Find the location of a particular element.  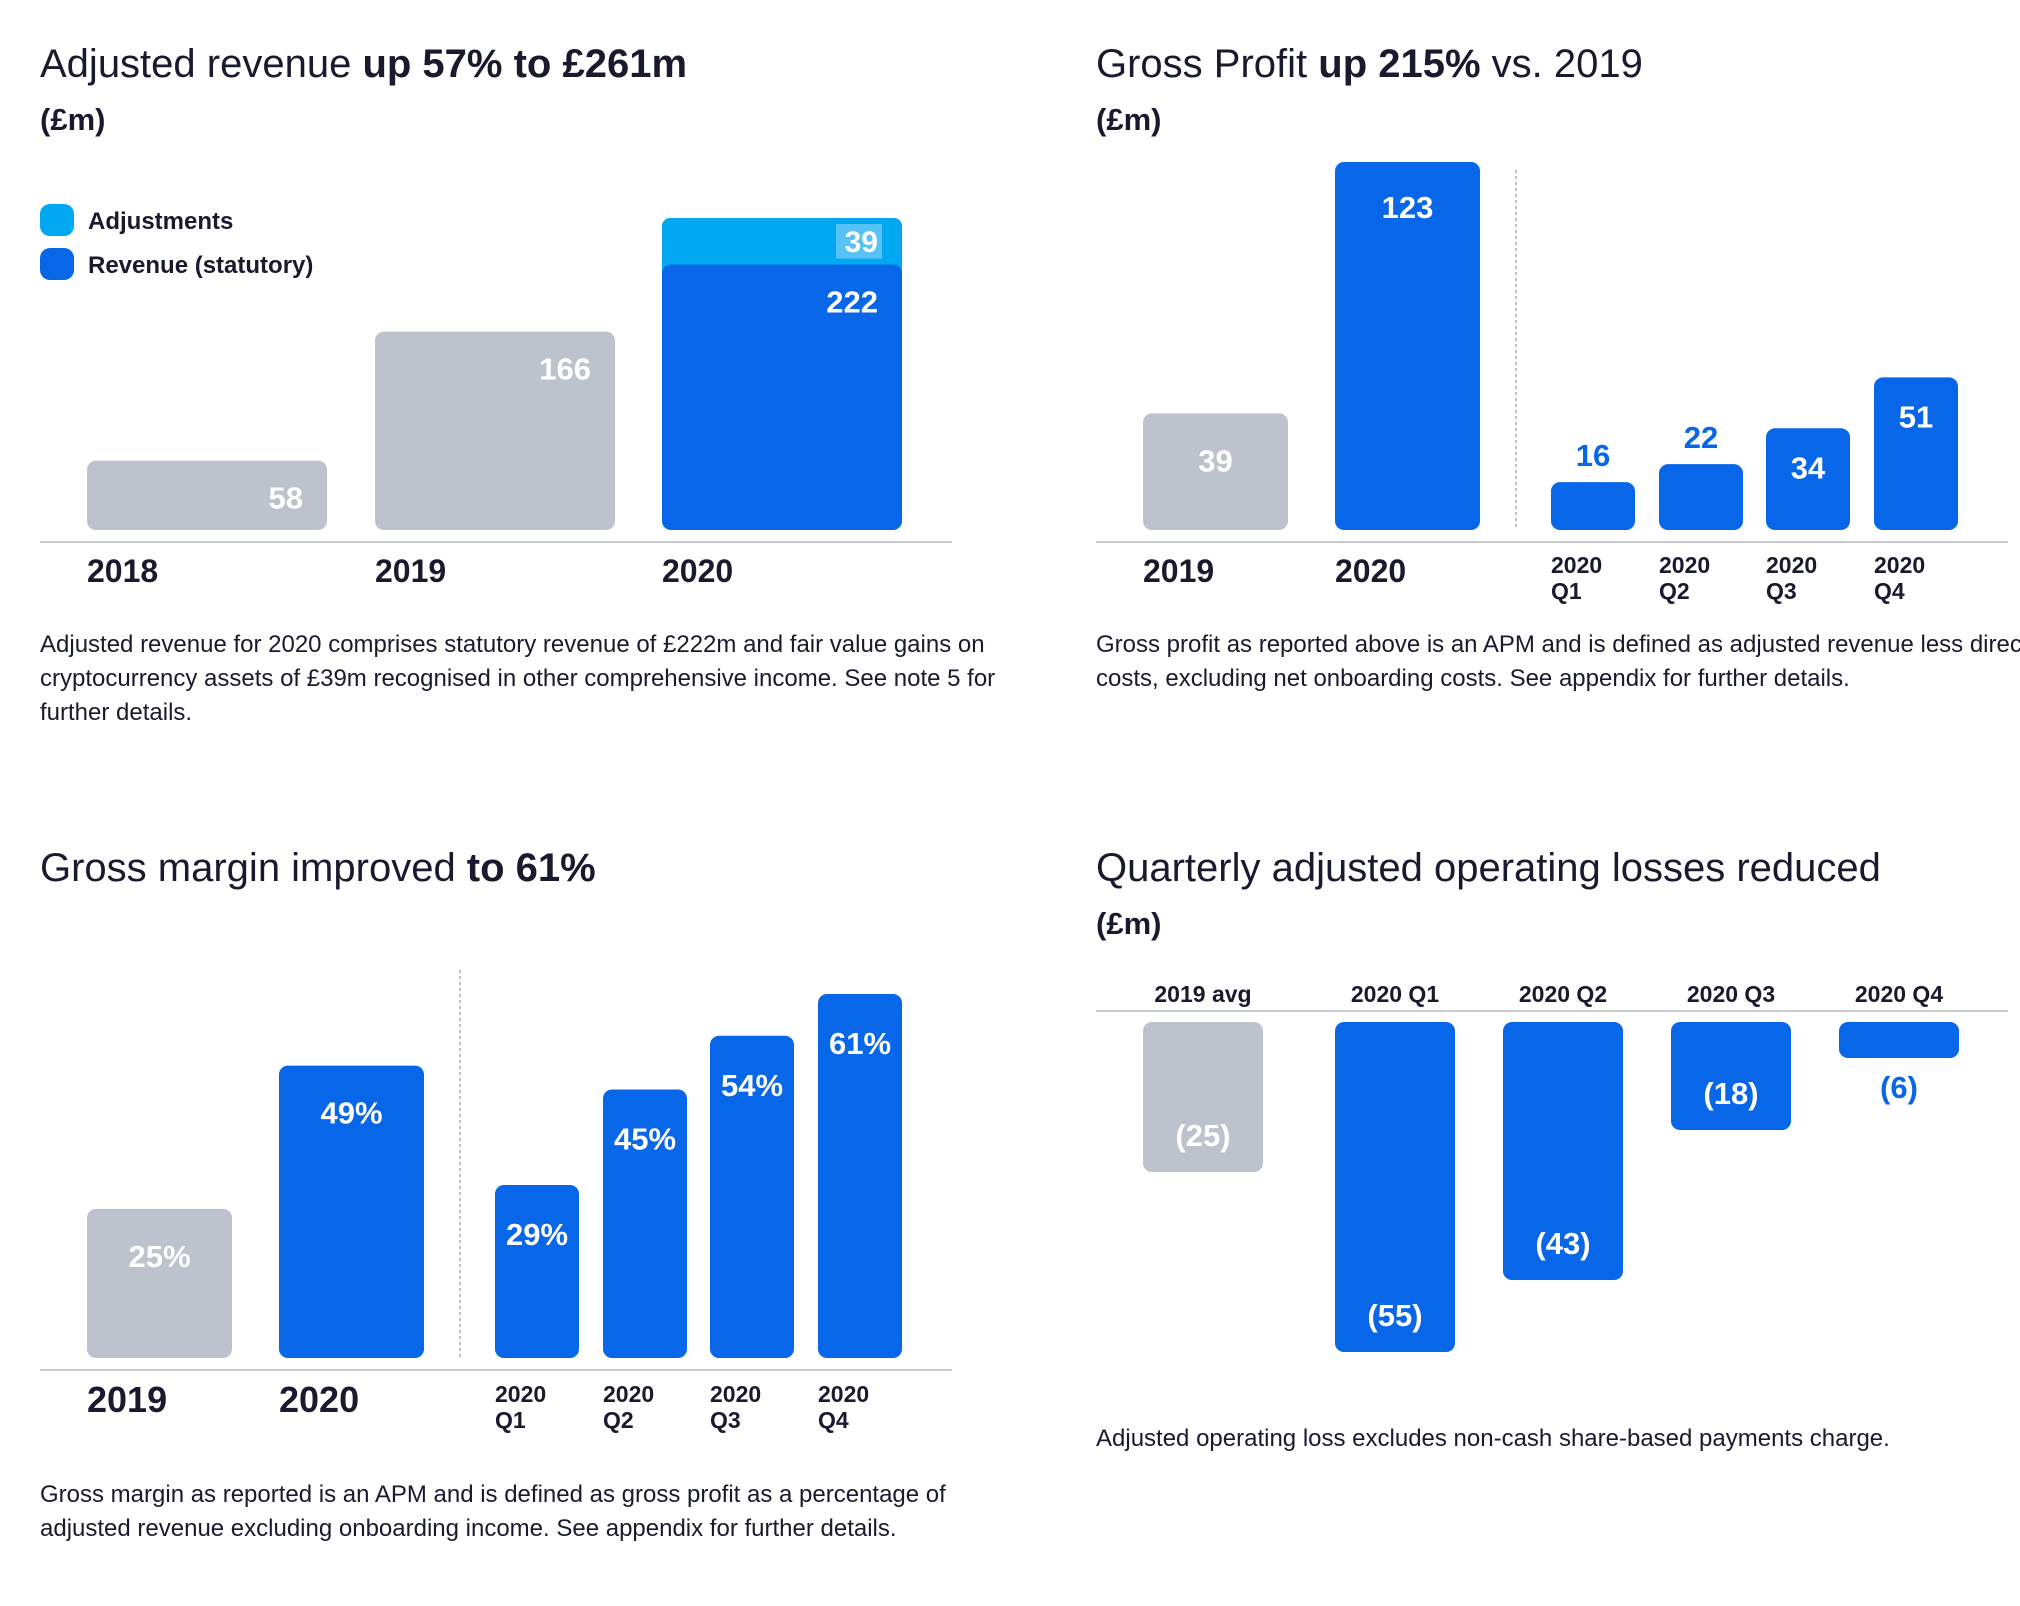

category-label-2019-avg: 2019 avg is located at coordinates (1202, 994).